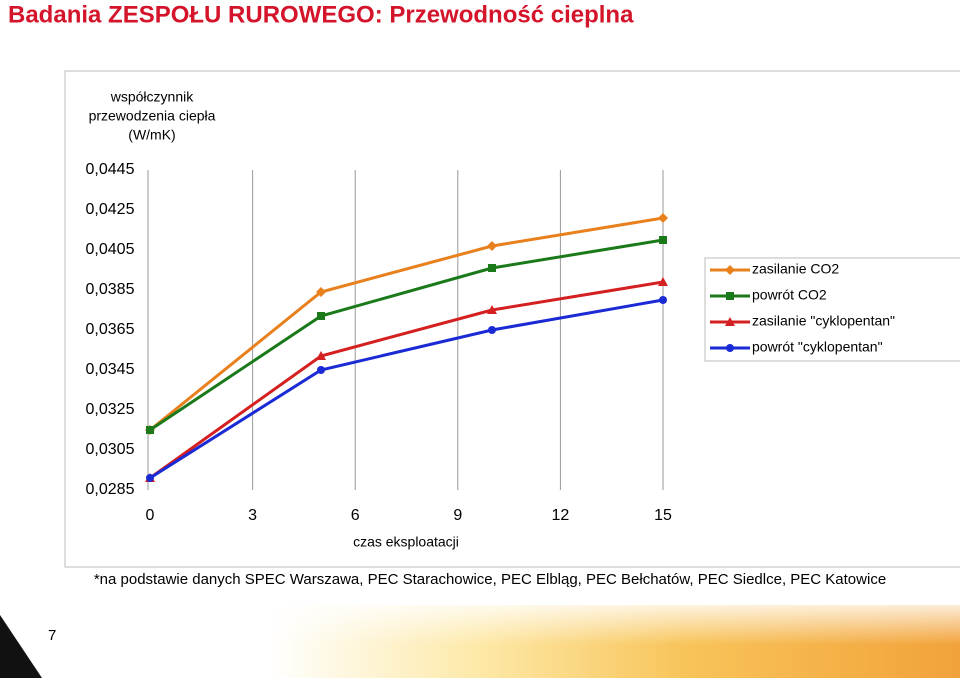  I want to click on x-tick-label: 6, so click(355, 515).